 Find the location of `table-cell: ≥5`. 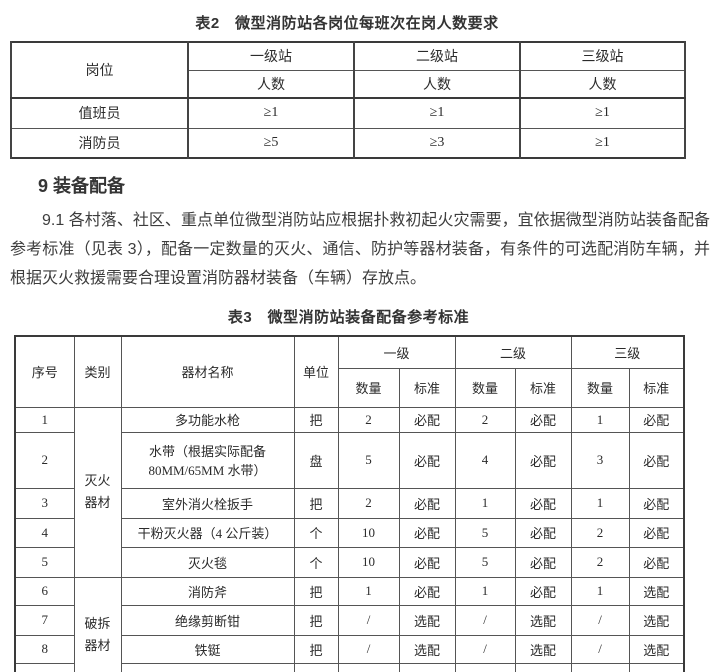

table-cell: ≥5 is located at coordinates (271, 143).